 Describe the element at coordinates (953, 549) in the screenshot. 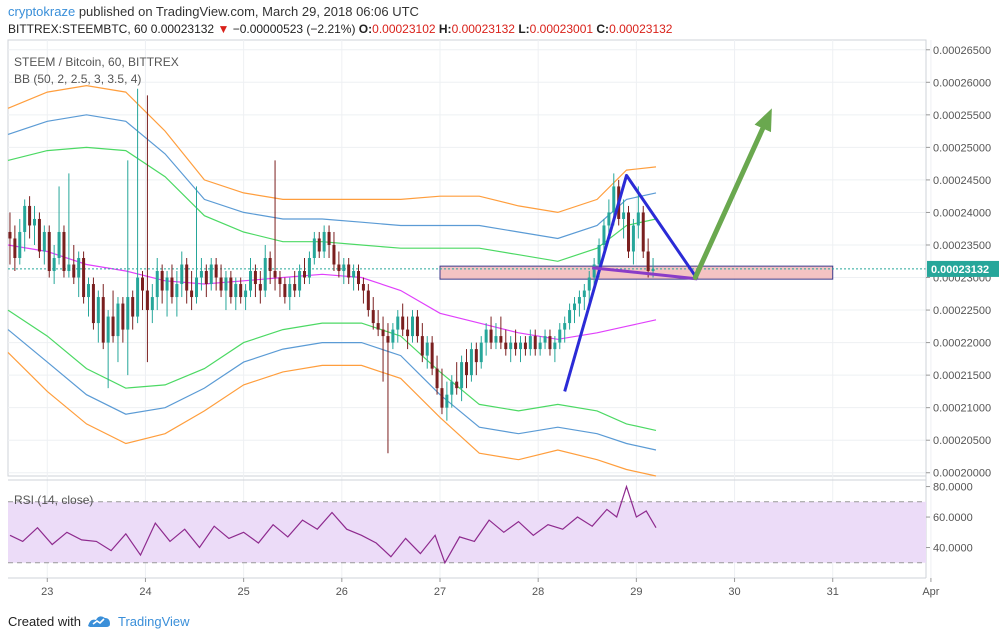

I see `rsi-tick-label: 40.0000` at that location.